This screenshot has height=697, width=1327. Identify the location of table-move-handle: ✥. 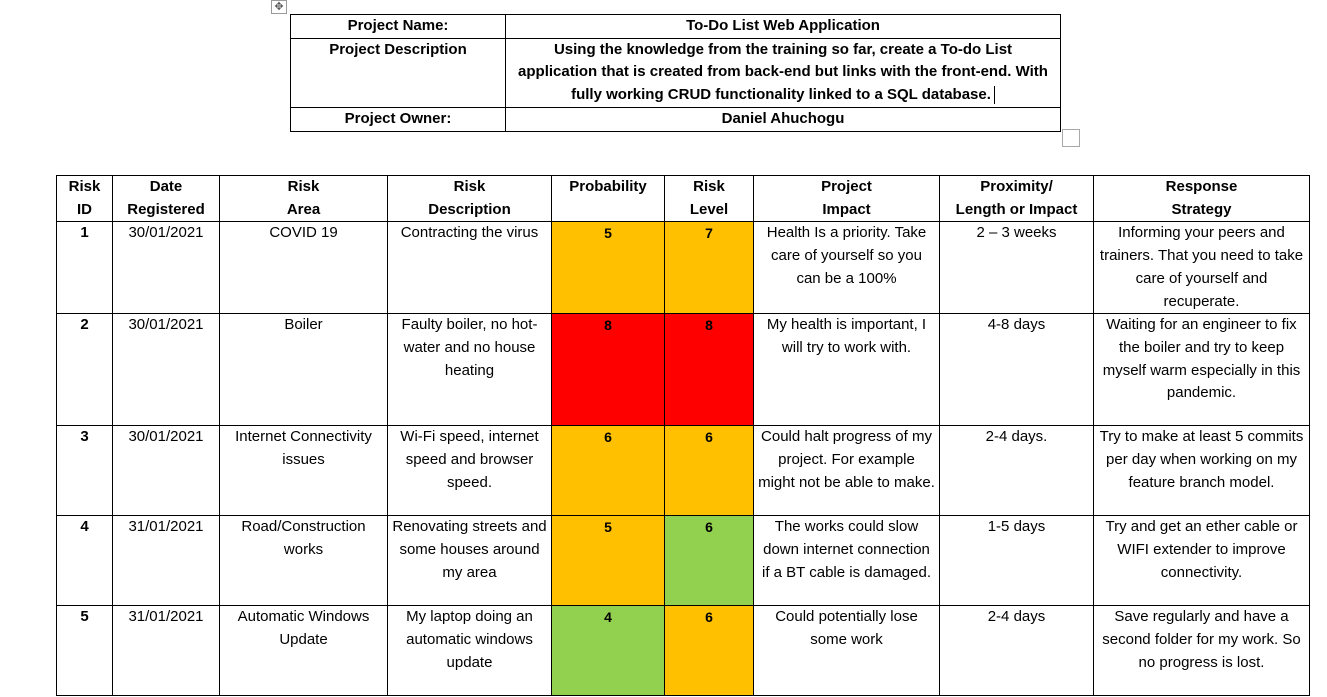
(279, 7).